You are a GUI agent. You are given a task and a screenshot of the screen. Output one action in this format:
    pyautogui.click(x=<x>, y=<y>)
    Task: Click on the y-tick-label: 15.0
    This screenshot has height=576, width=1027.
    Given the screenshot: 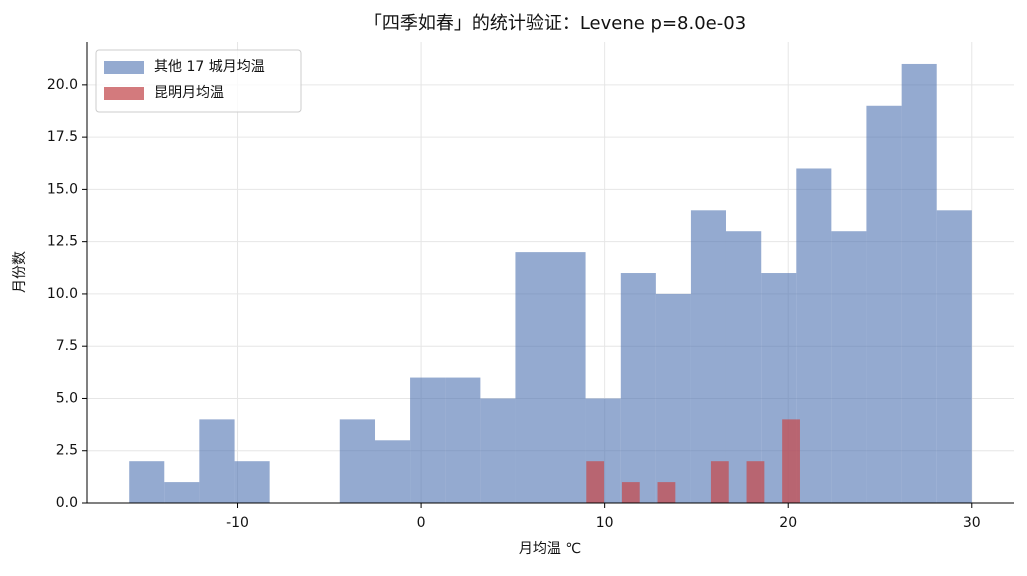 What is the action you would take?
    pyautogui.click(x=62, y=189)
    